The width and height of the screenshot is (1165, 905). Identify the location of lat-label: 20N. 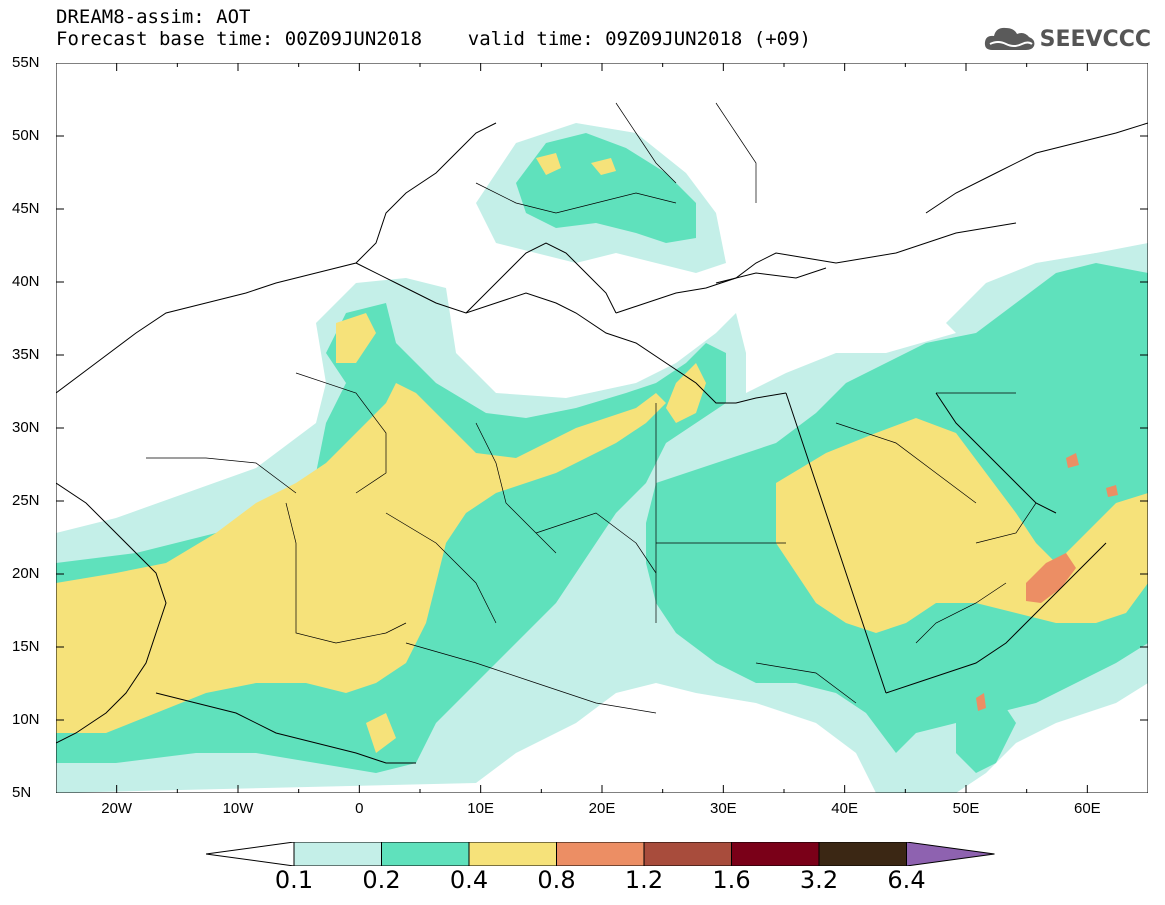
(26, 573).